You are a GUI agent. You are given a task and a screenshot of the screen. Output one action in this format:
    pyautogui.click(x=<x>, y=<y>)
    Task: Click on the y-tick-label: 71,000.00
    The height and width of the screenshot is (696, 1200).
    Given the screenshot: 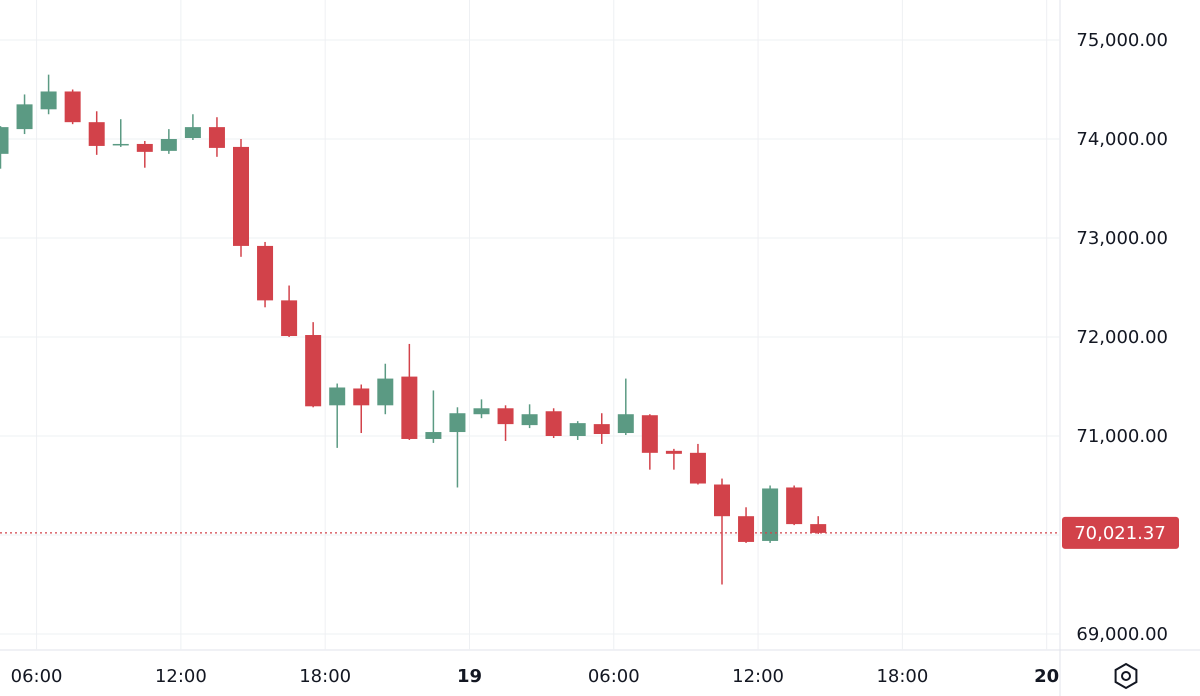 What is the action you would take?
    pyautogui.click(x=1122, y=436)
    